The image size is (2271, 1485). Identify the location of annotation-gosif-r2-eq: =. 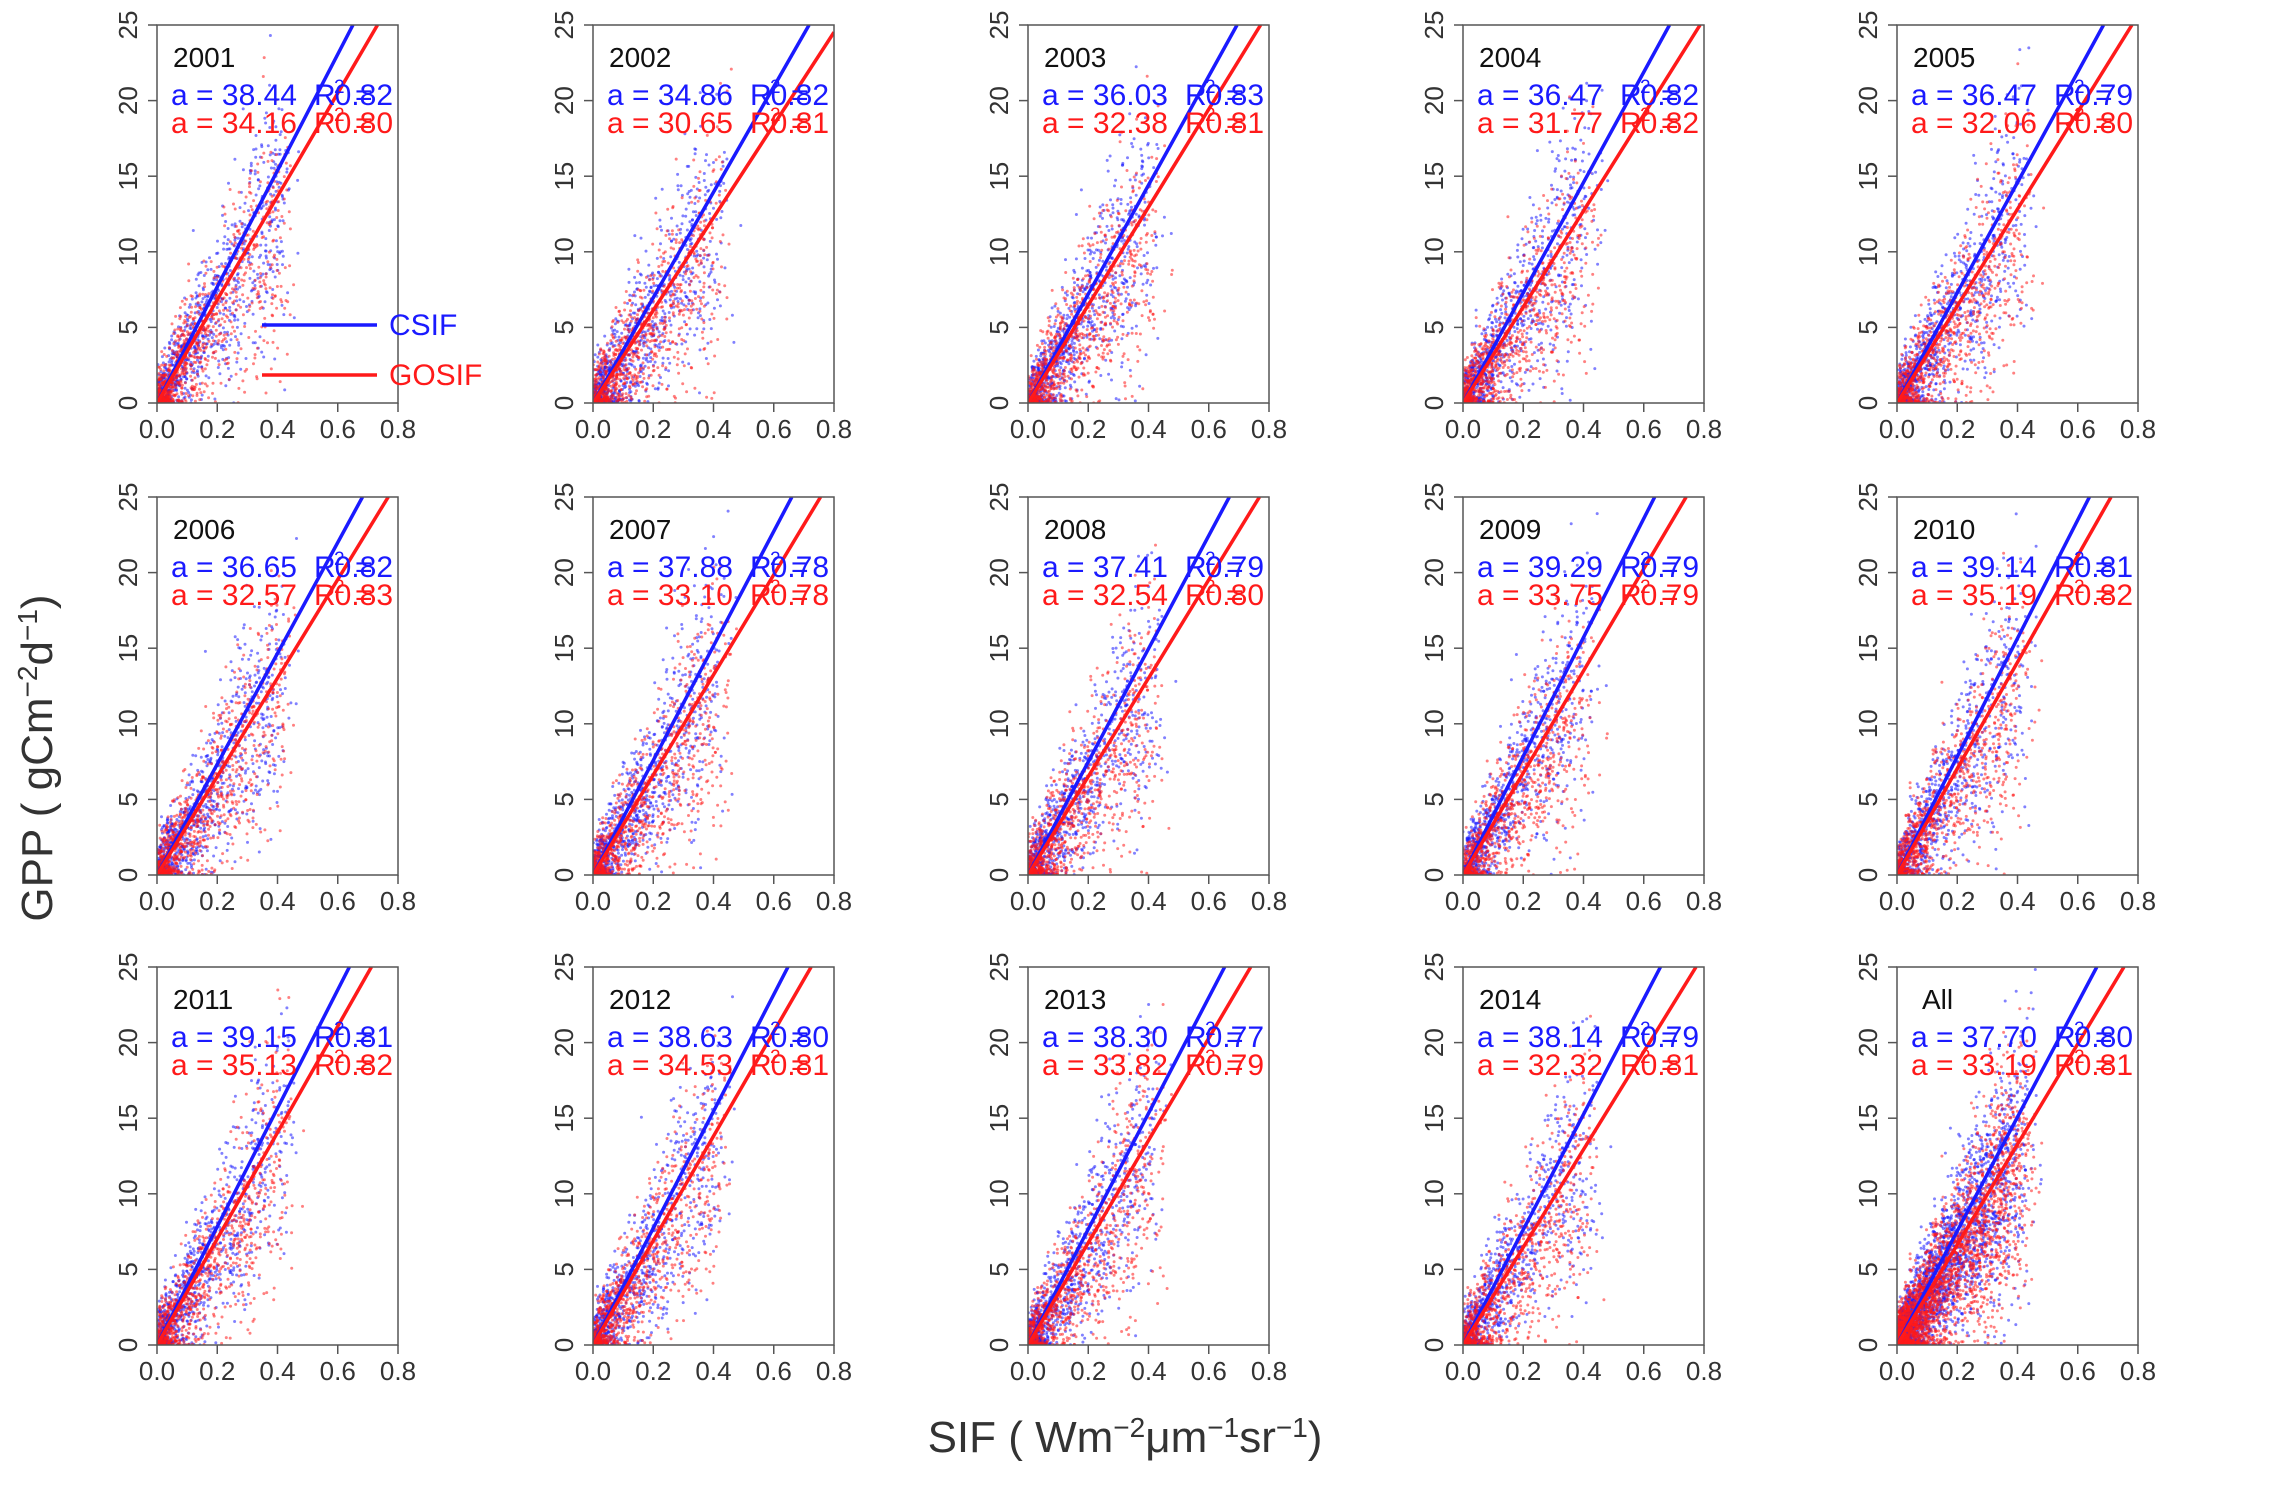
(364, 123).